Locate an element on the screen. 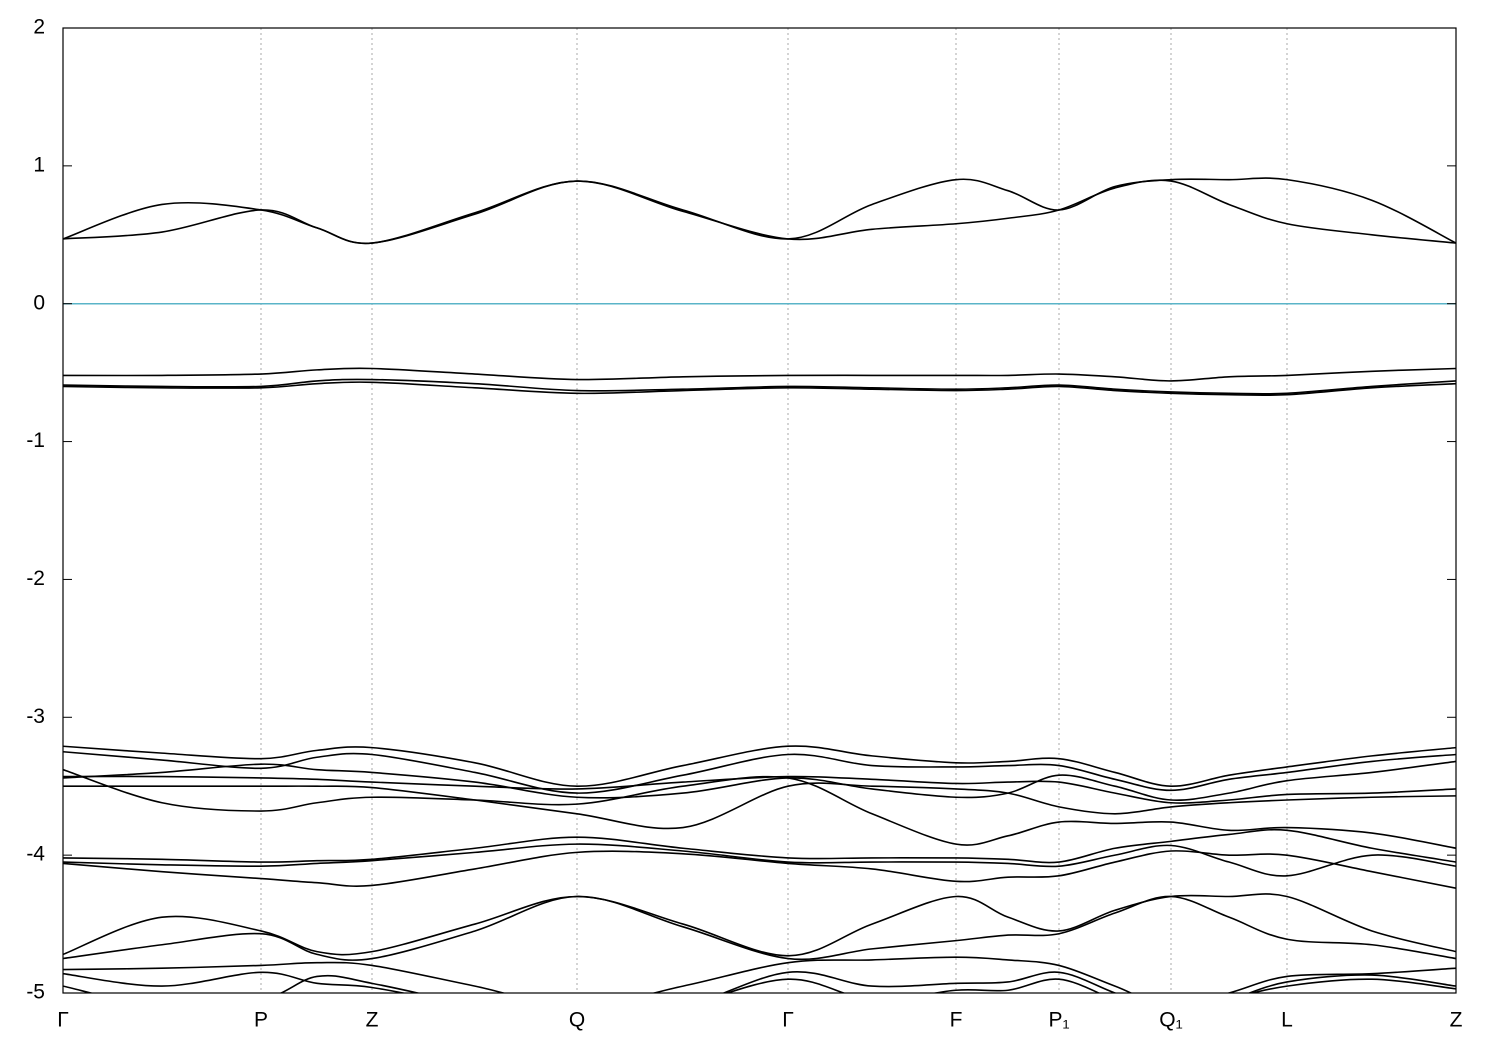  y-tick-label: 2 is located at coordinates (39, 27).